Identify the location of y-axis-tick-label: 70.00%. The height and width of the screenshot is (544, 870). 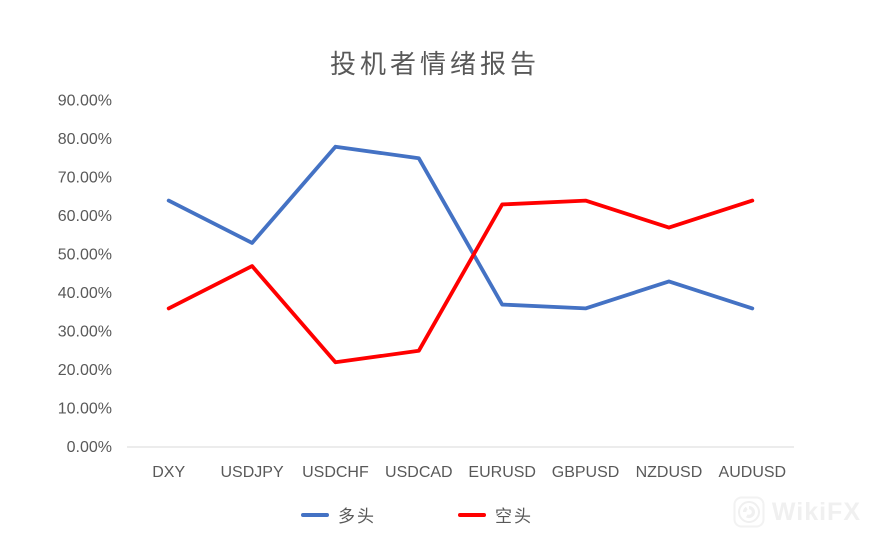
(85, 178).